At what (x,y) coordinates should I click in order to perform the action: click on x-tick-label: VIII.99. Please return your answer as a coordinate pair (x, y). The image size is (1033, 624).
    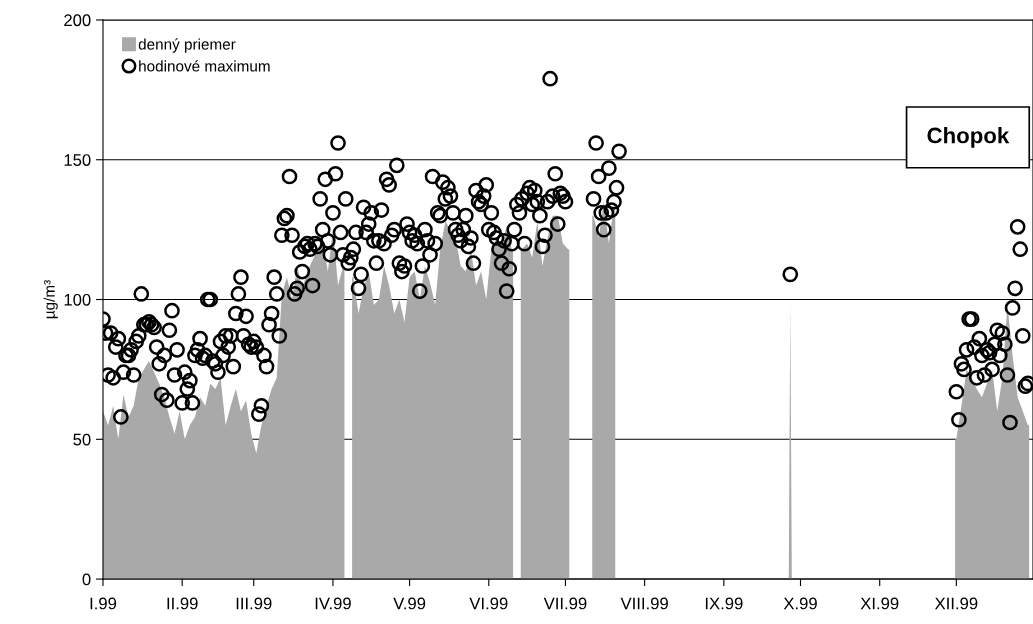
    Looking at the image, I should click on (644, 603).